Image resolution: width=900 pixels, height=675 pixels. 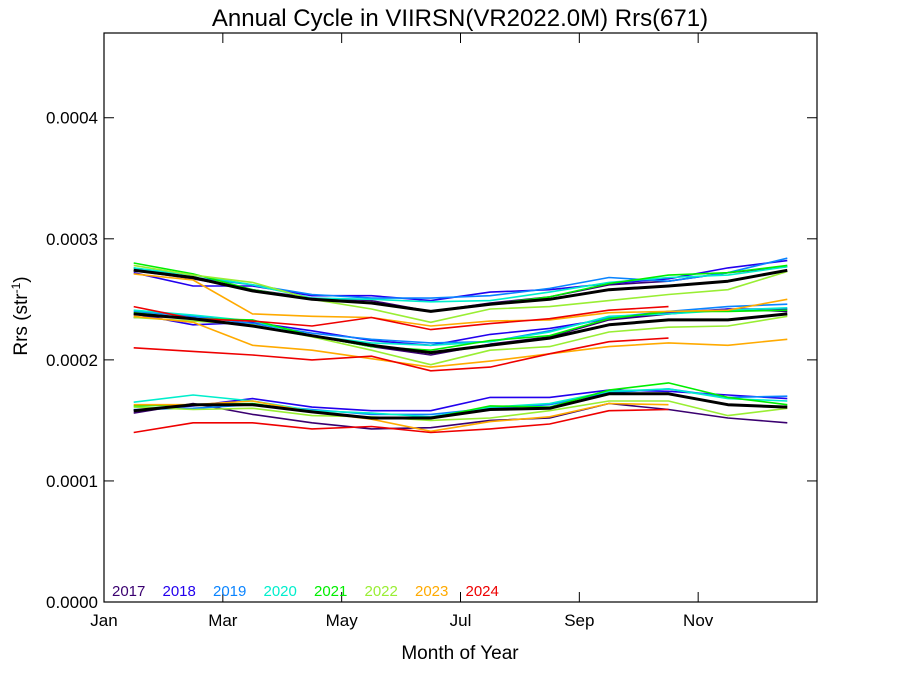 What do you see at coordinates (460, 284) in the screenshot?
I see `2020-line-1` at bounding box center [460, 284].